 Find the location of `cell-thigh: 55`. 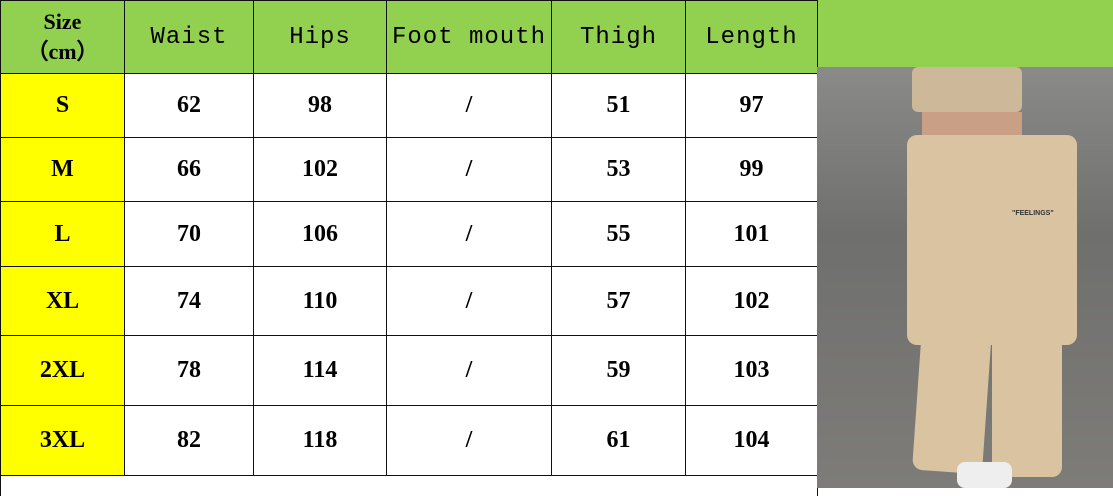

cell-thigh: 55 is located at coordinates (618, 234).